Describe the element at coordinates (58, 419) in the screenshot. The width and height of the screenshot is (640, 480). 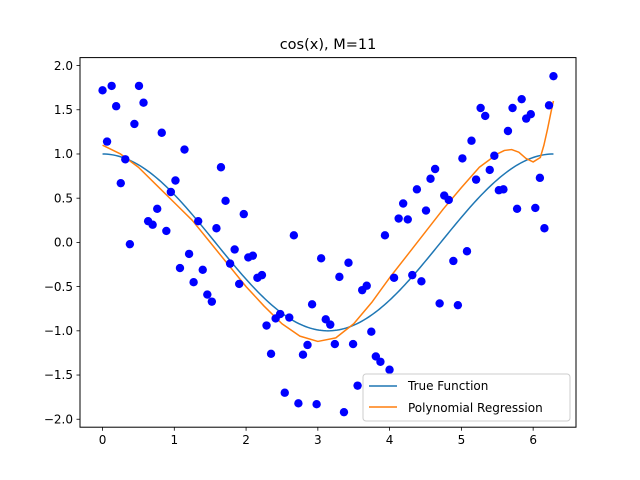
I see `y-tick-label: −2.0` at that location.